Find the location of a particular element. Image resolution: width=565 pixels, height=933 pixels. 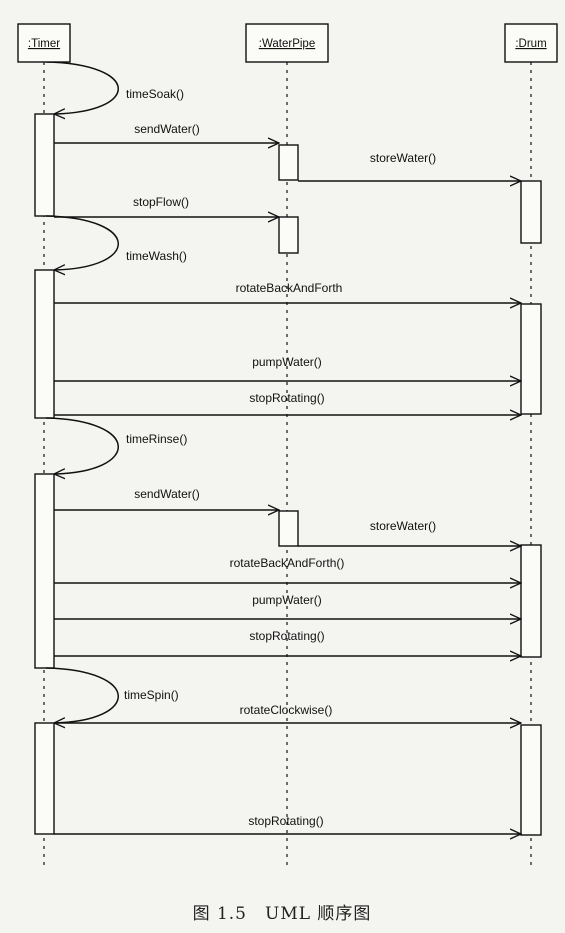

object-drum: :Drum is located at coordinates (531, 43).